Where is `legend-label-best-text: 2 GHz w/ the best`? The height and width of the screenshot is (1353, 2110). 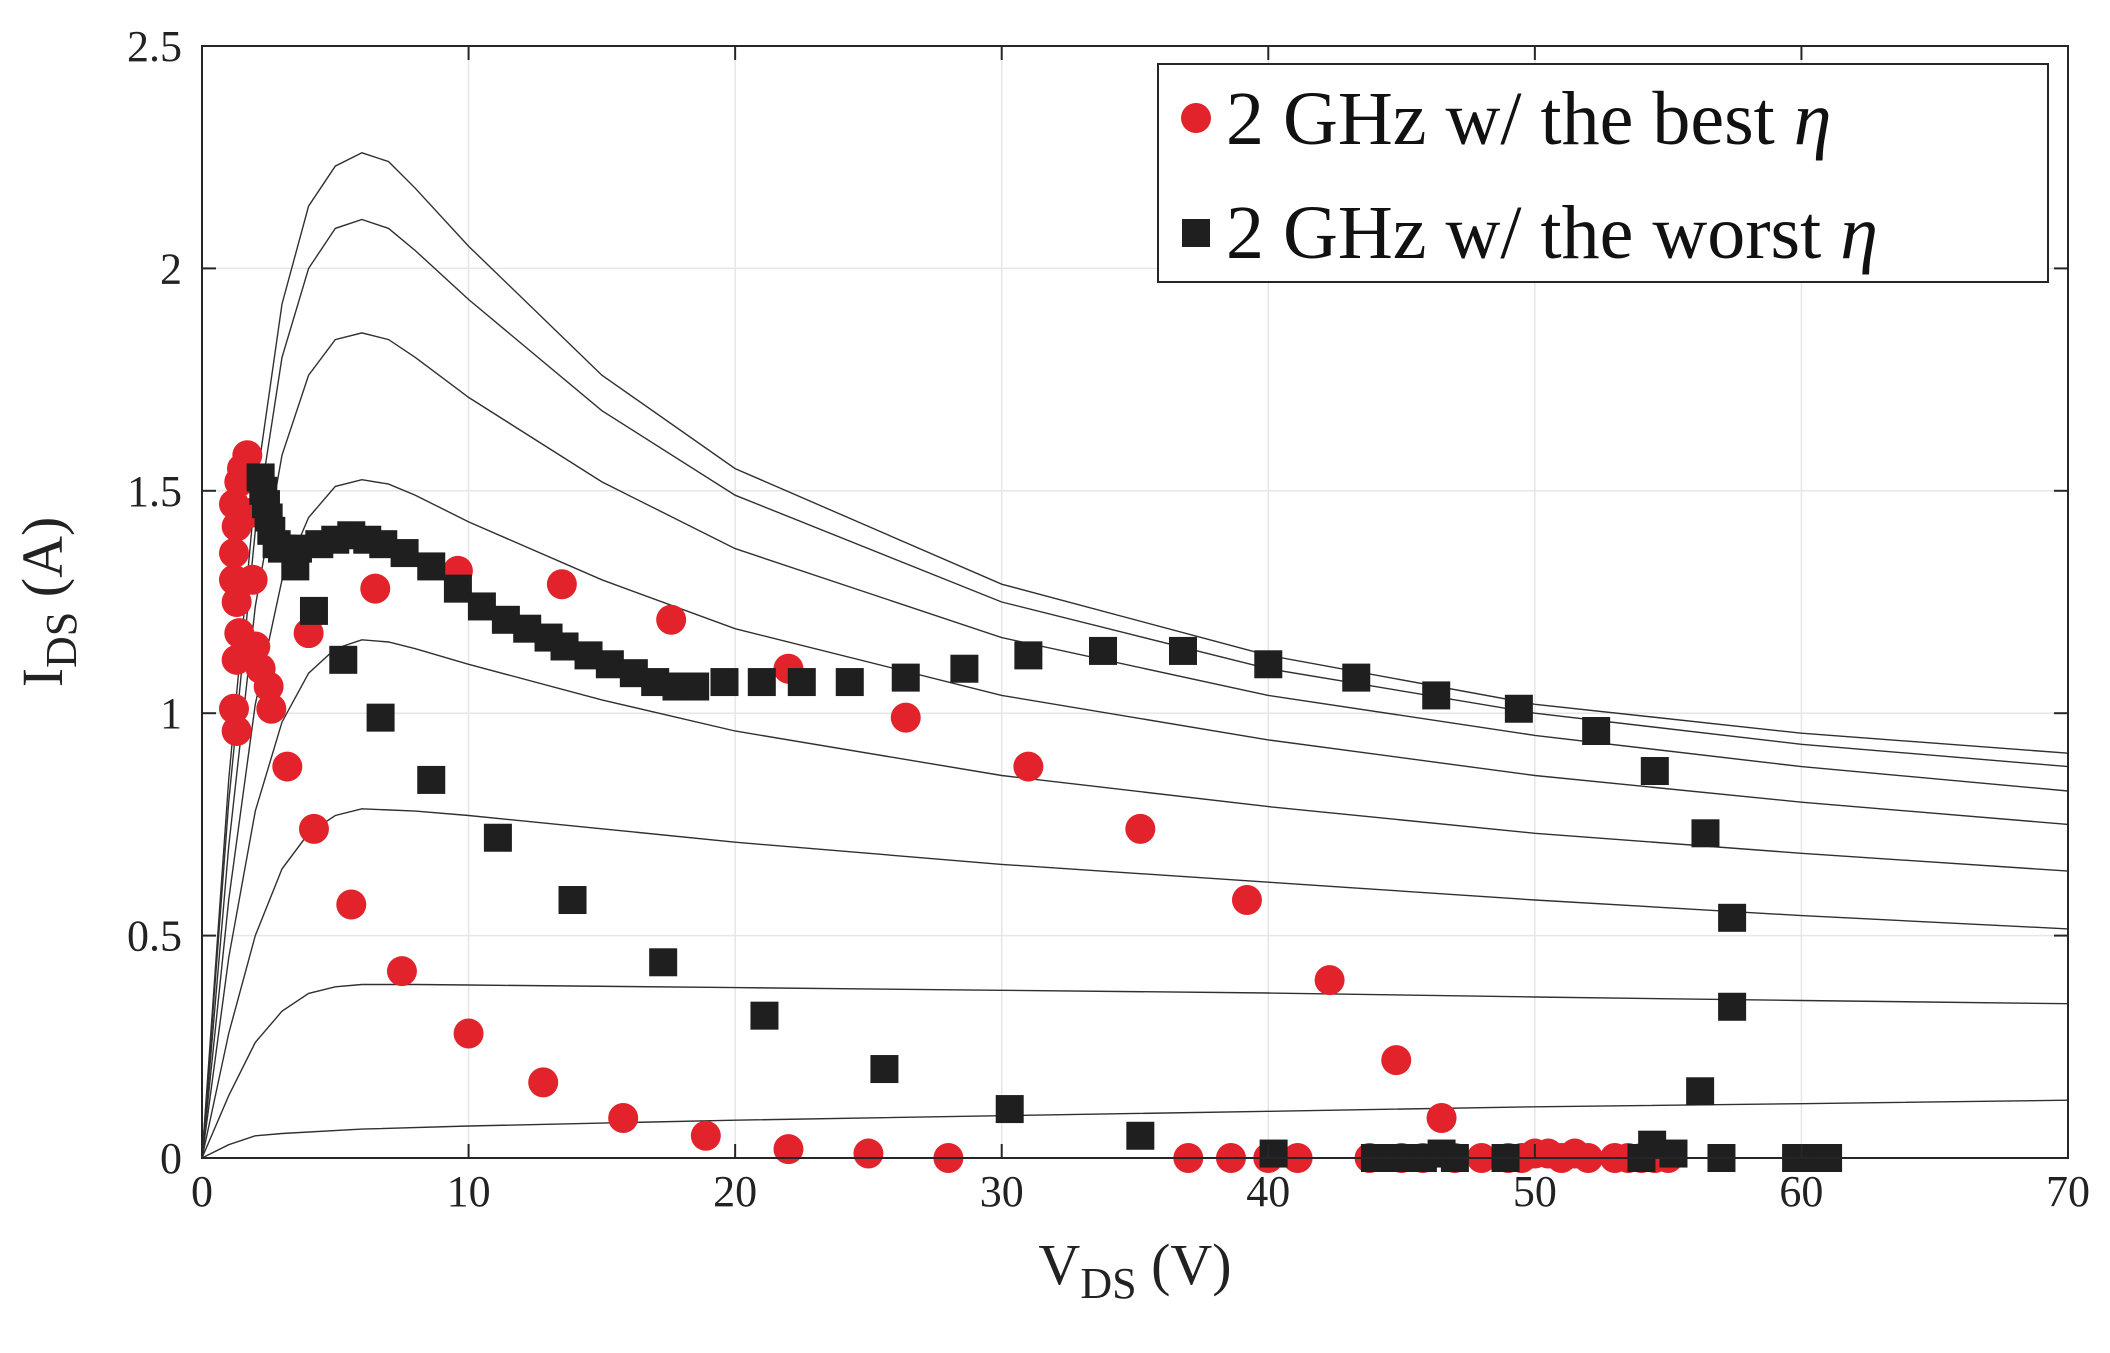
legend-label-best-text: 2 GHz w/ the best is located at coordinates (1510, 119).